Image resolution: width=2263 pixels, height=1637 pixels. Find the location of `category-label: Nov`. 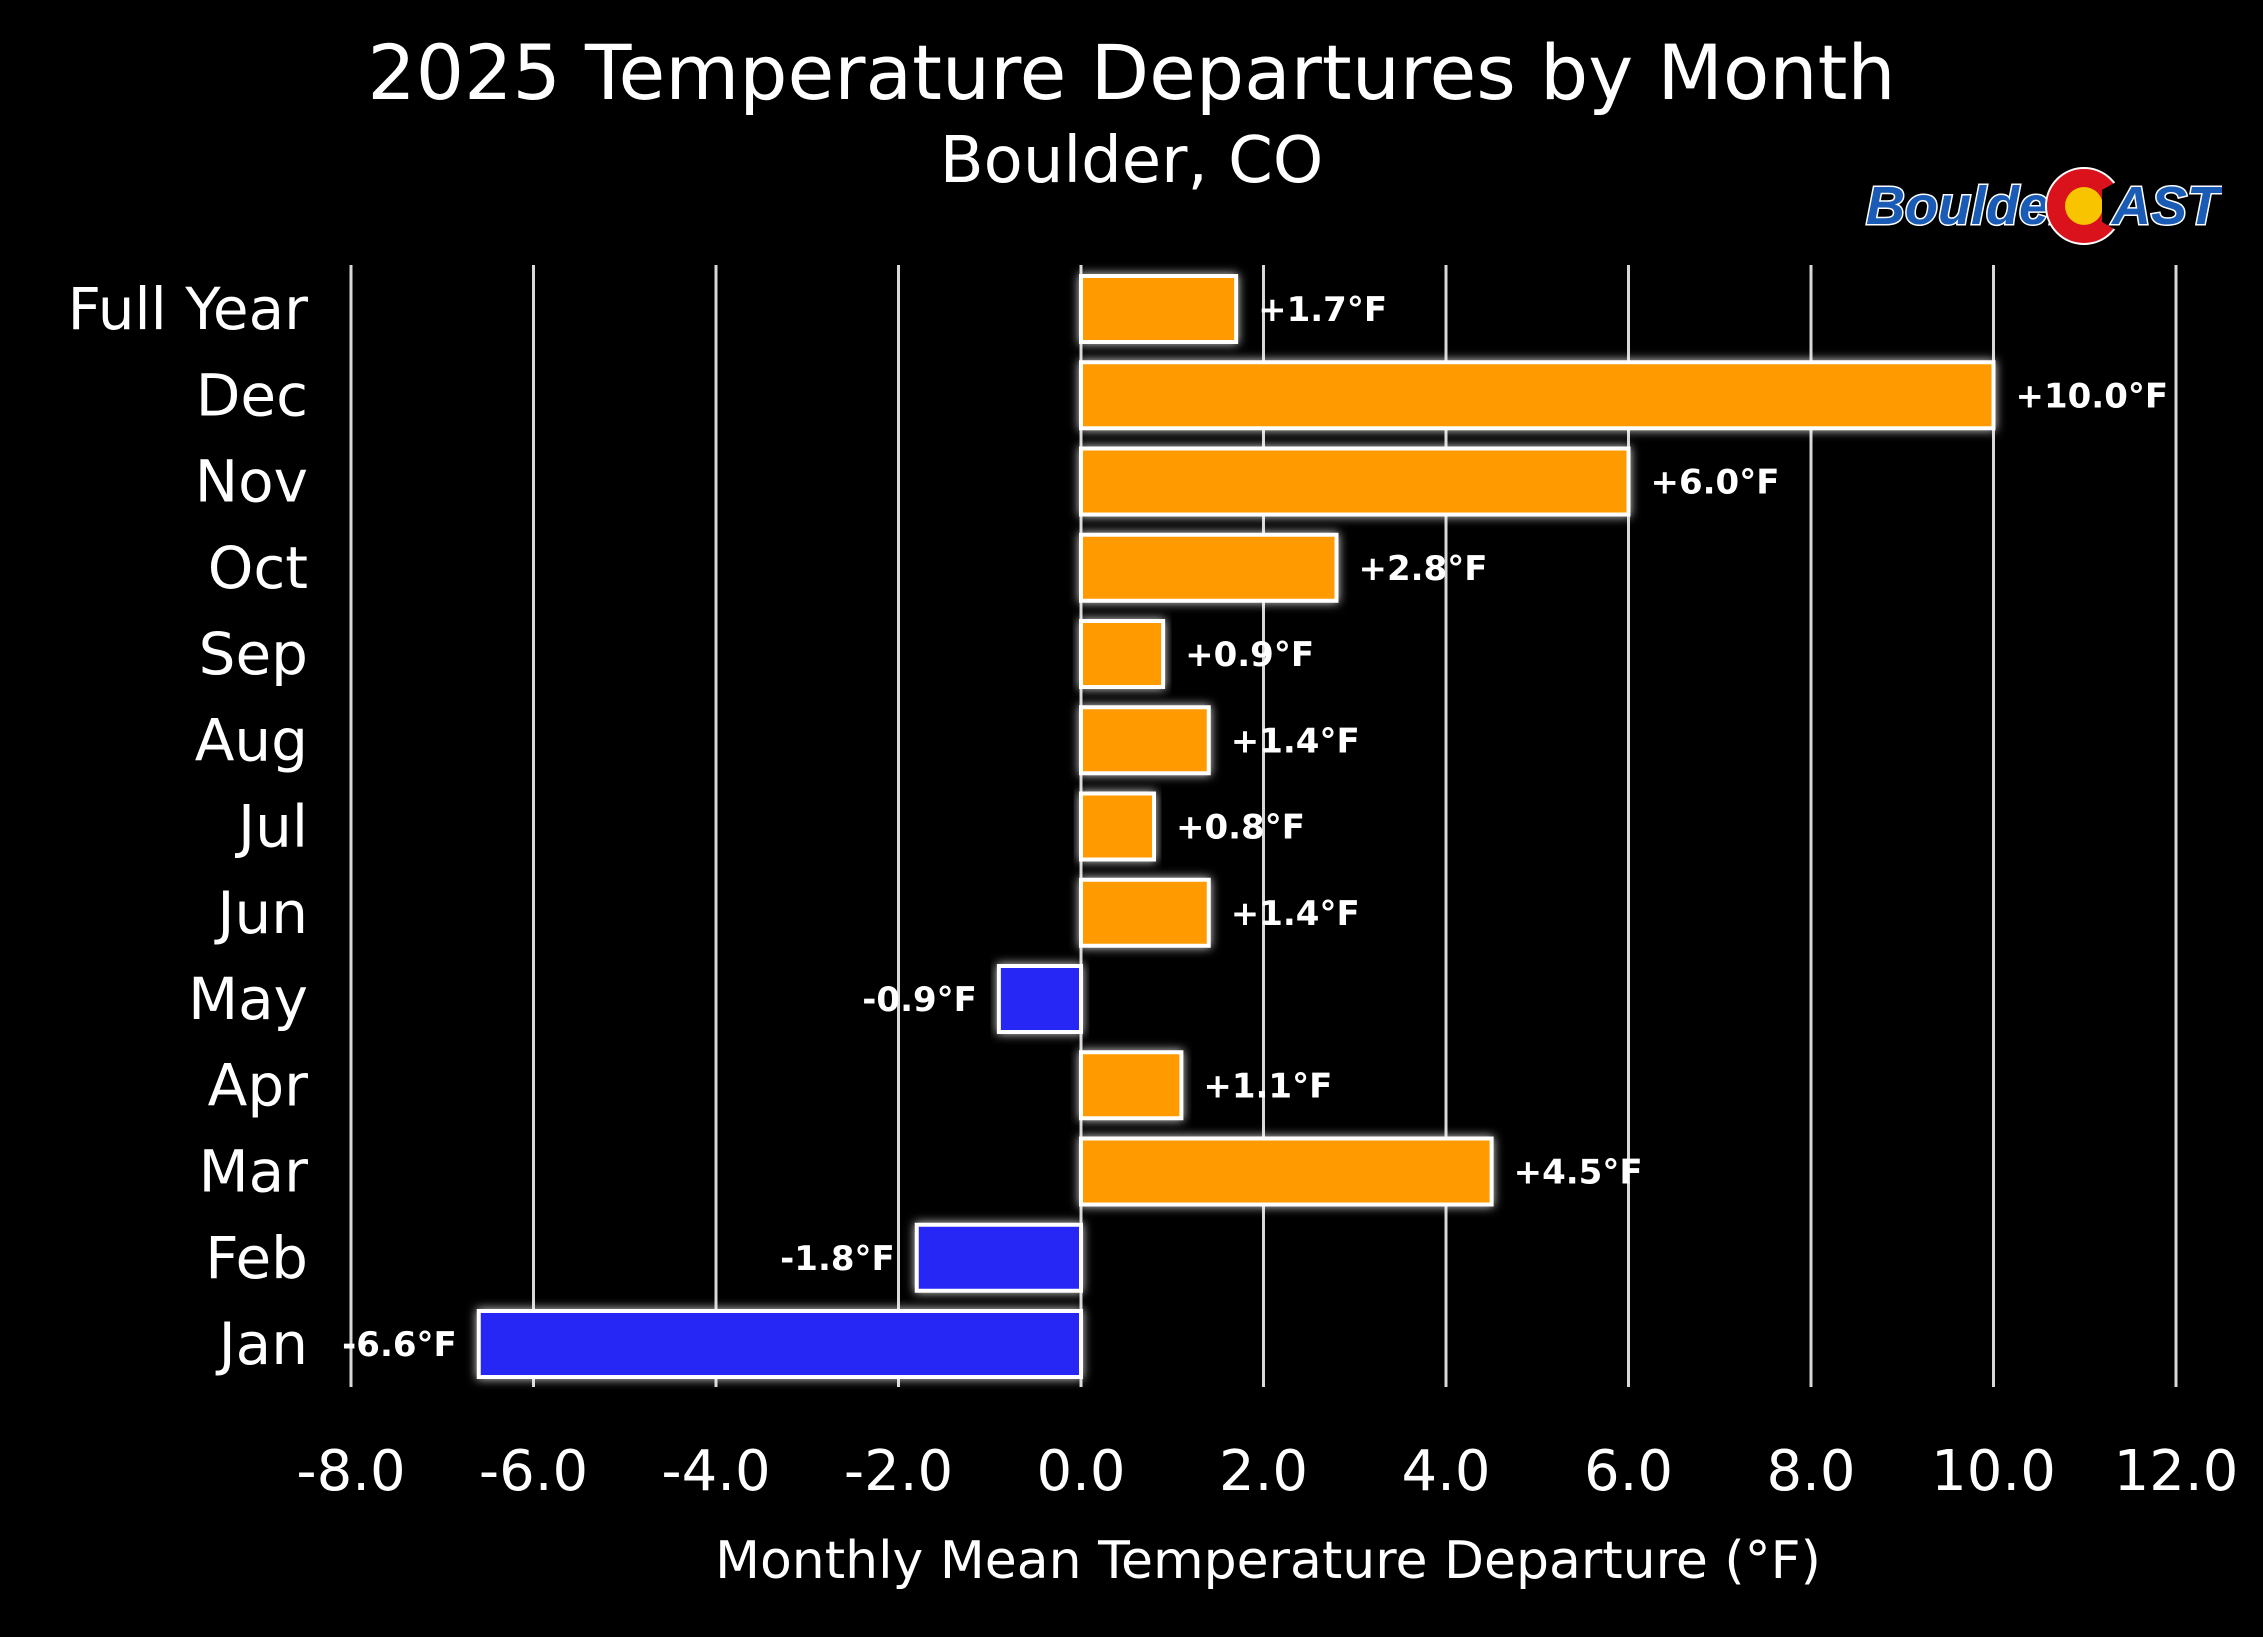

category-label: Nov is located at coordinates (251, 482).